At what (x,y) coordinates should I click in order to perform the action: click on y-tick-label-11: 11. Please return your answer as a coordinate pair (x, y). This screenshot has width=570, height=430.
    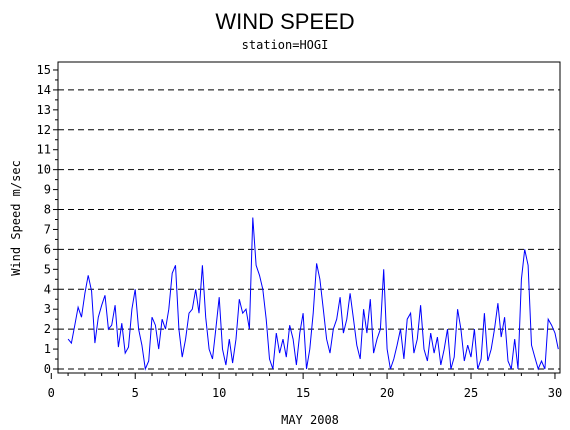
    Looking at the image, I should click on (44, 150).